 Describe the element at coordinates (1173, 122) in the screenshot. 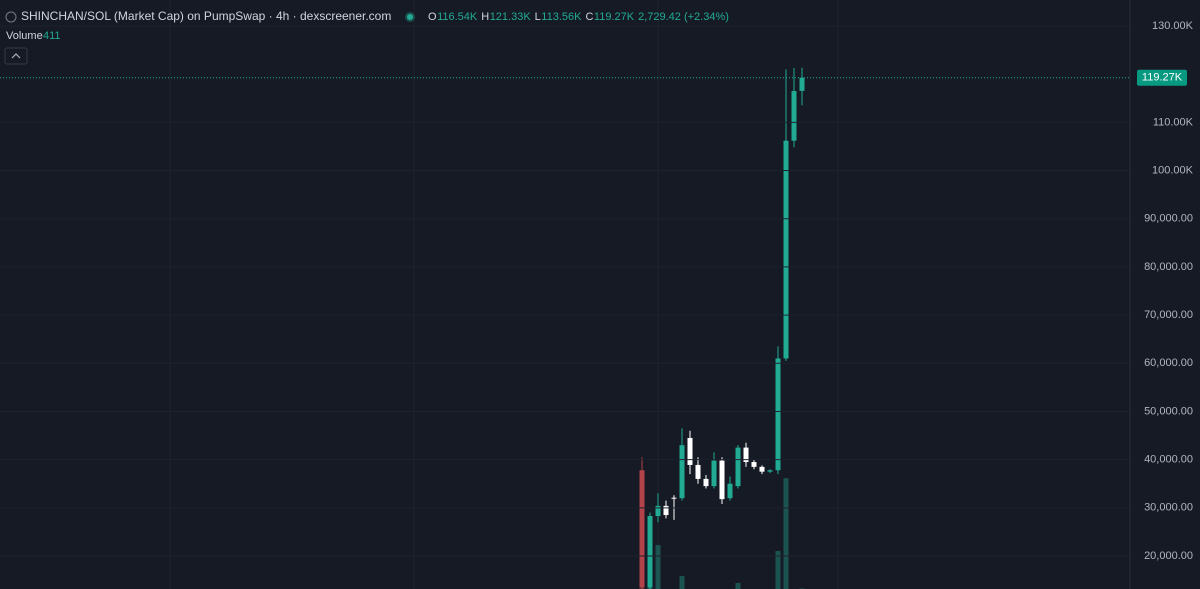

I see `y-tick-label: 110.00K` at that location.